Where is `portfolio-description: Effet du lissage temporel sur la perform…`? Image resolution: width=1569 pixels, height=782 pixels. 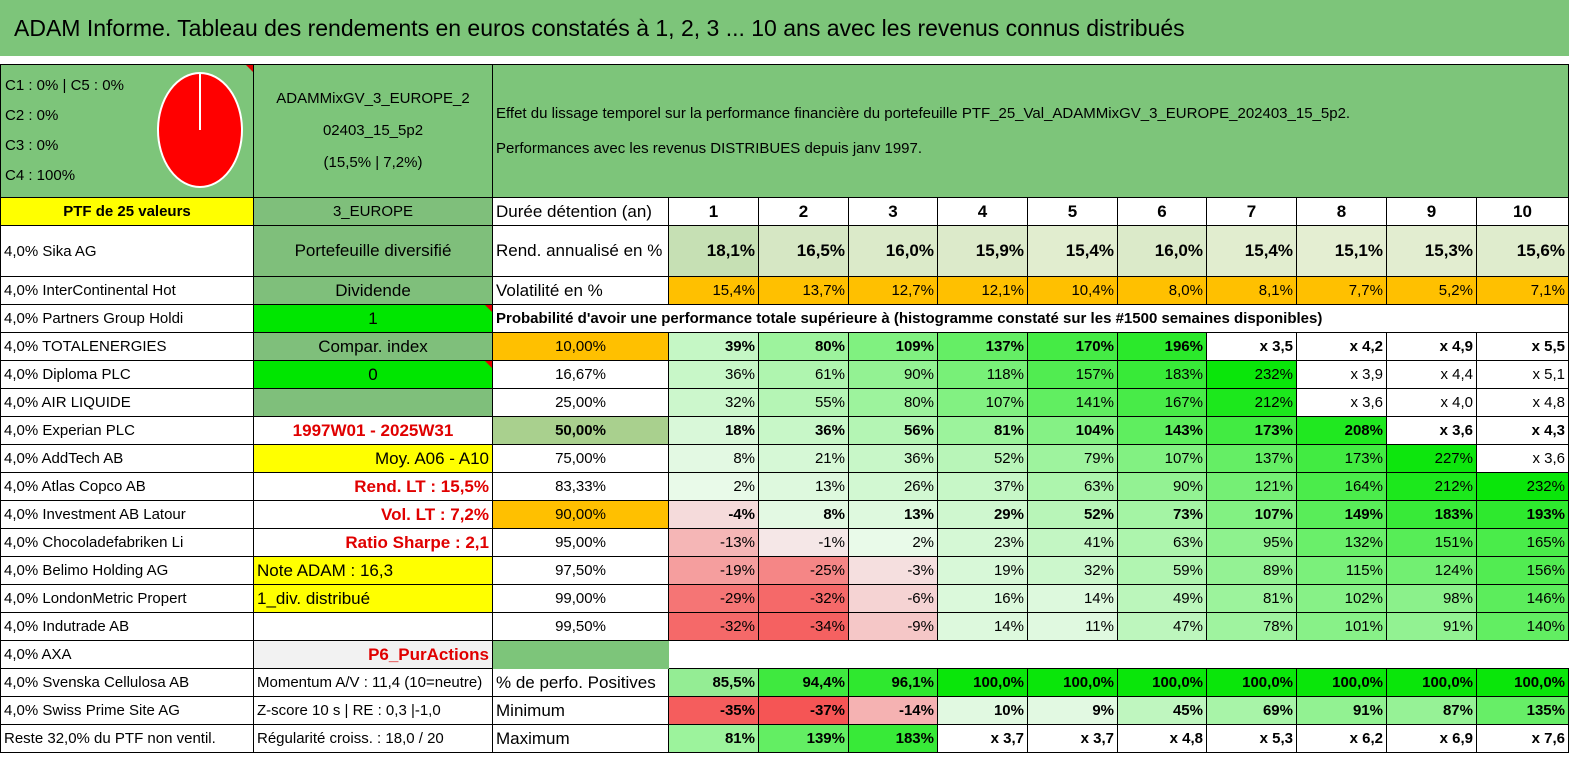
portfolio-description: Effet du lissage temporel sur la perform… is located at coordinates (1030, 131).